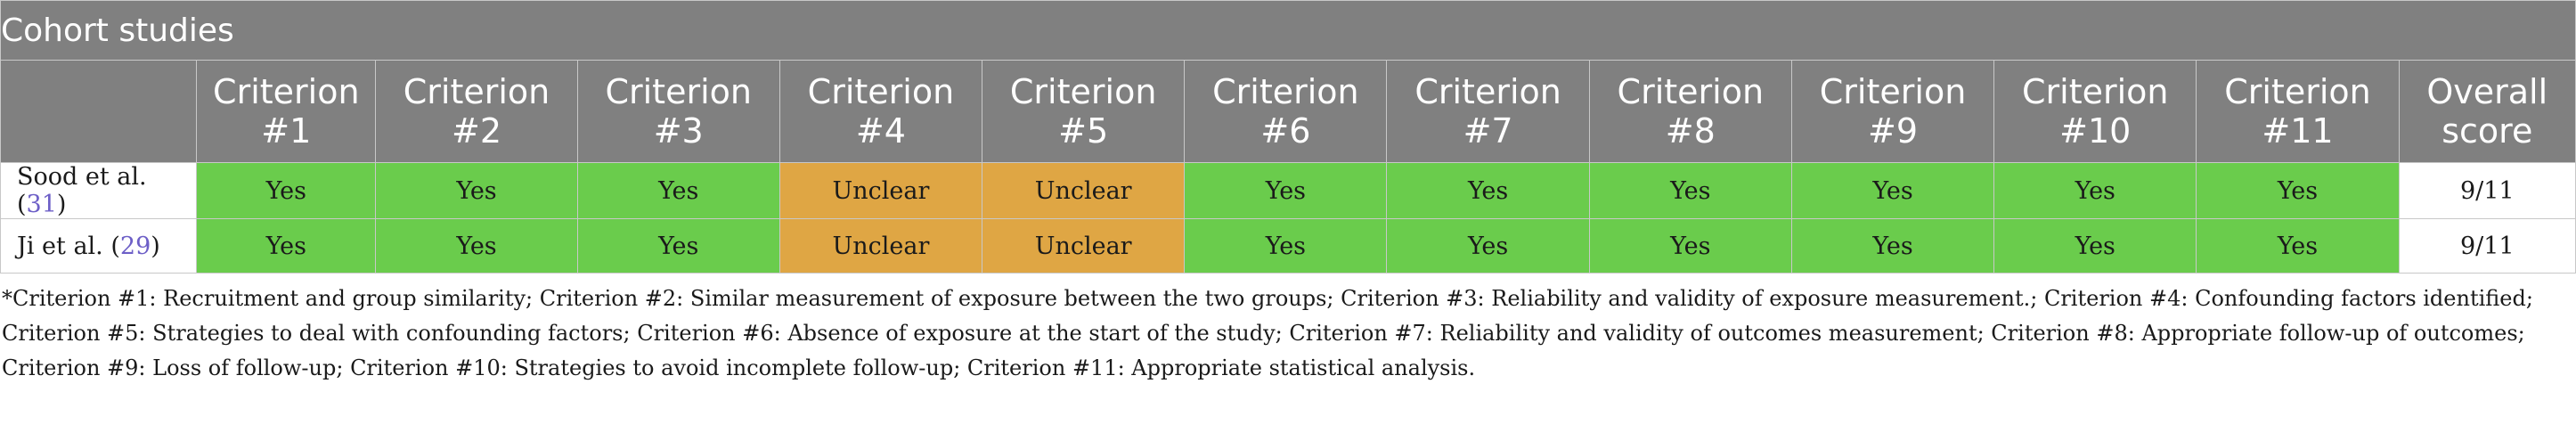 Image resolution: width=2576 pixels, height=441 pixels. What do you see at coordinates (42, 204) in the screenshot?
I see `reference-link: 31` at bounding box center [42, 204].